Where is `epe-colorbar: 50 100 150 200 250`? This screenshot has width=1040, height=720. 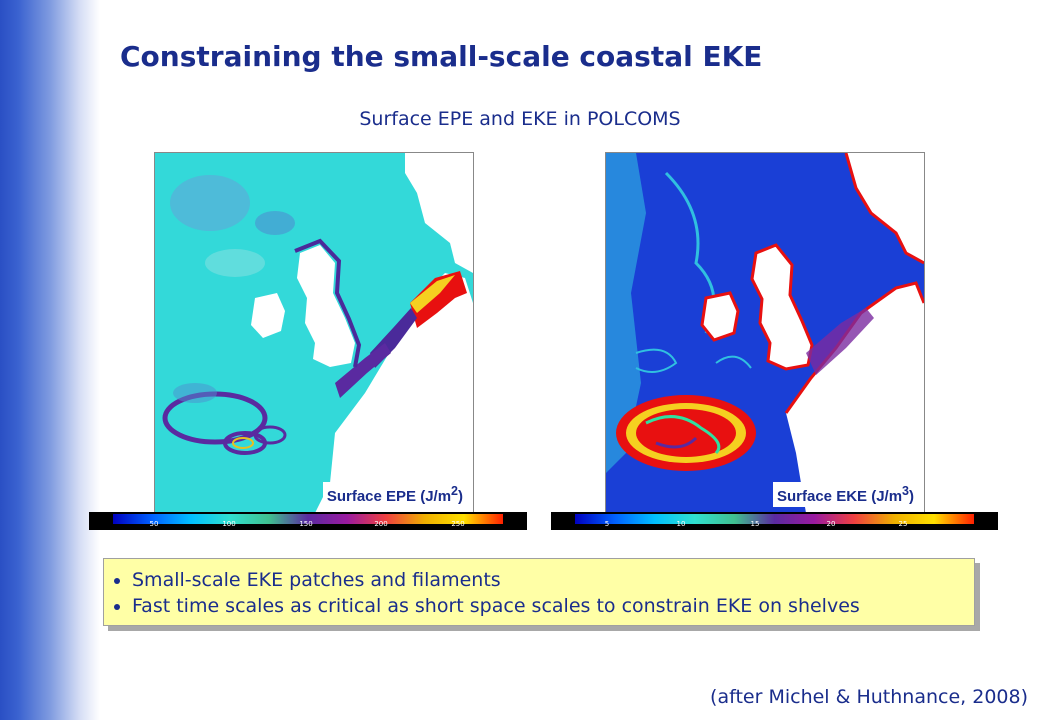 epe-colorbar: 50 100 150 200 250 is located at coordinates (308, 521).